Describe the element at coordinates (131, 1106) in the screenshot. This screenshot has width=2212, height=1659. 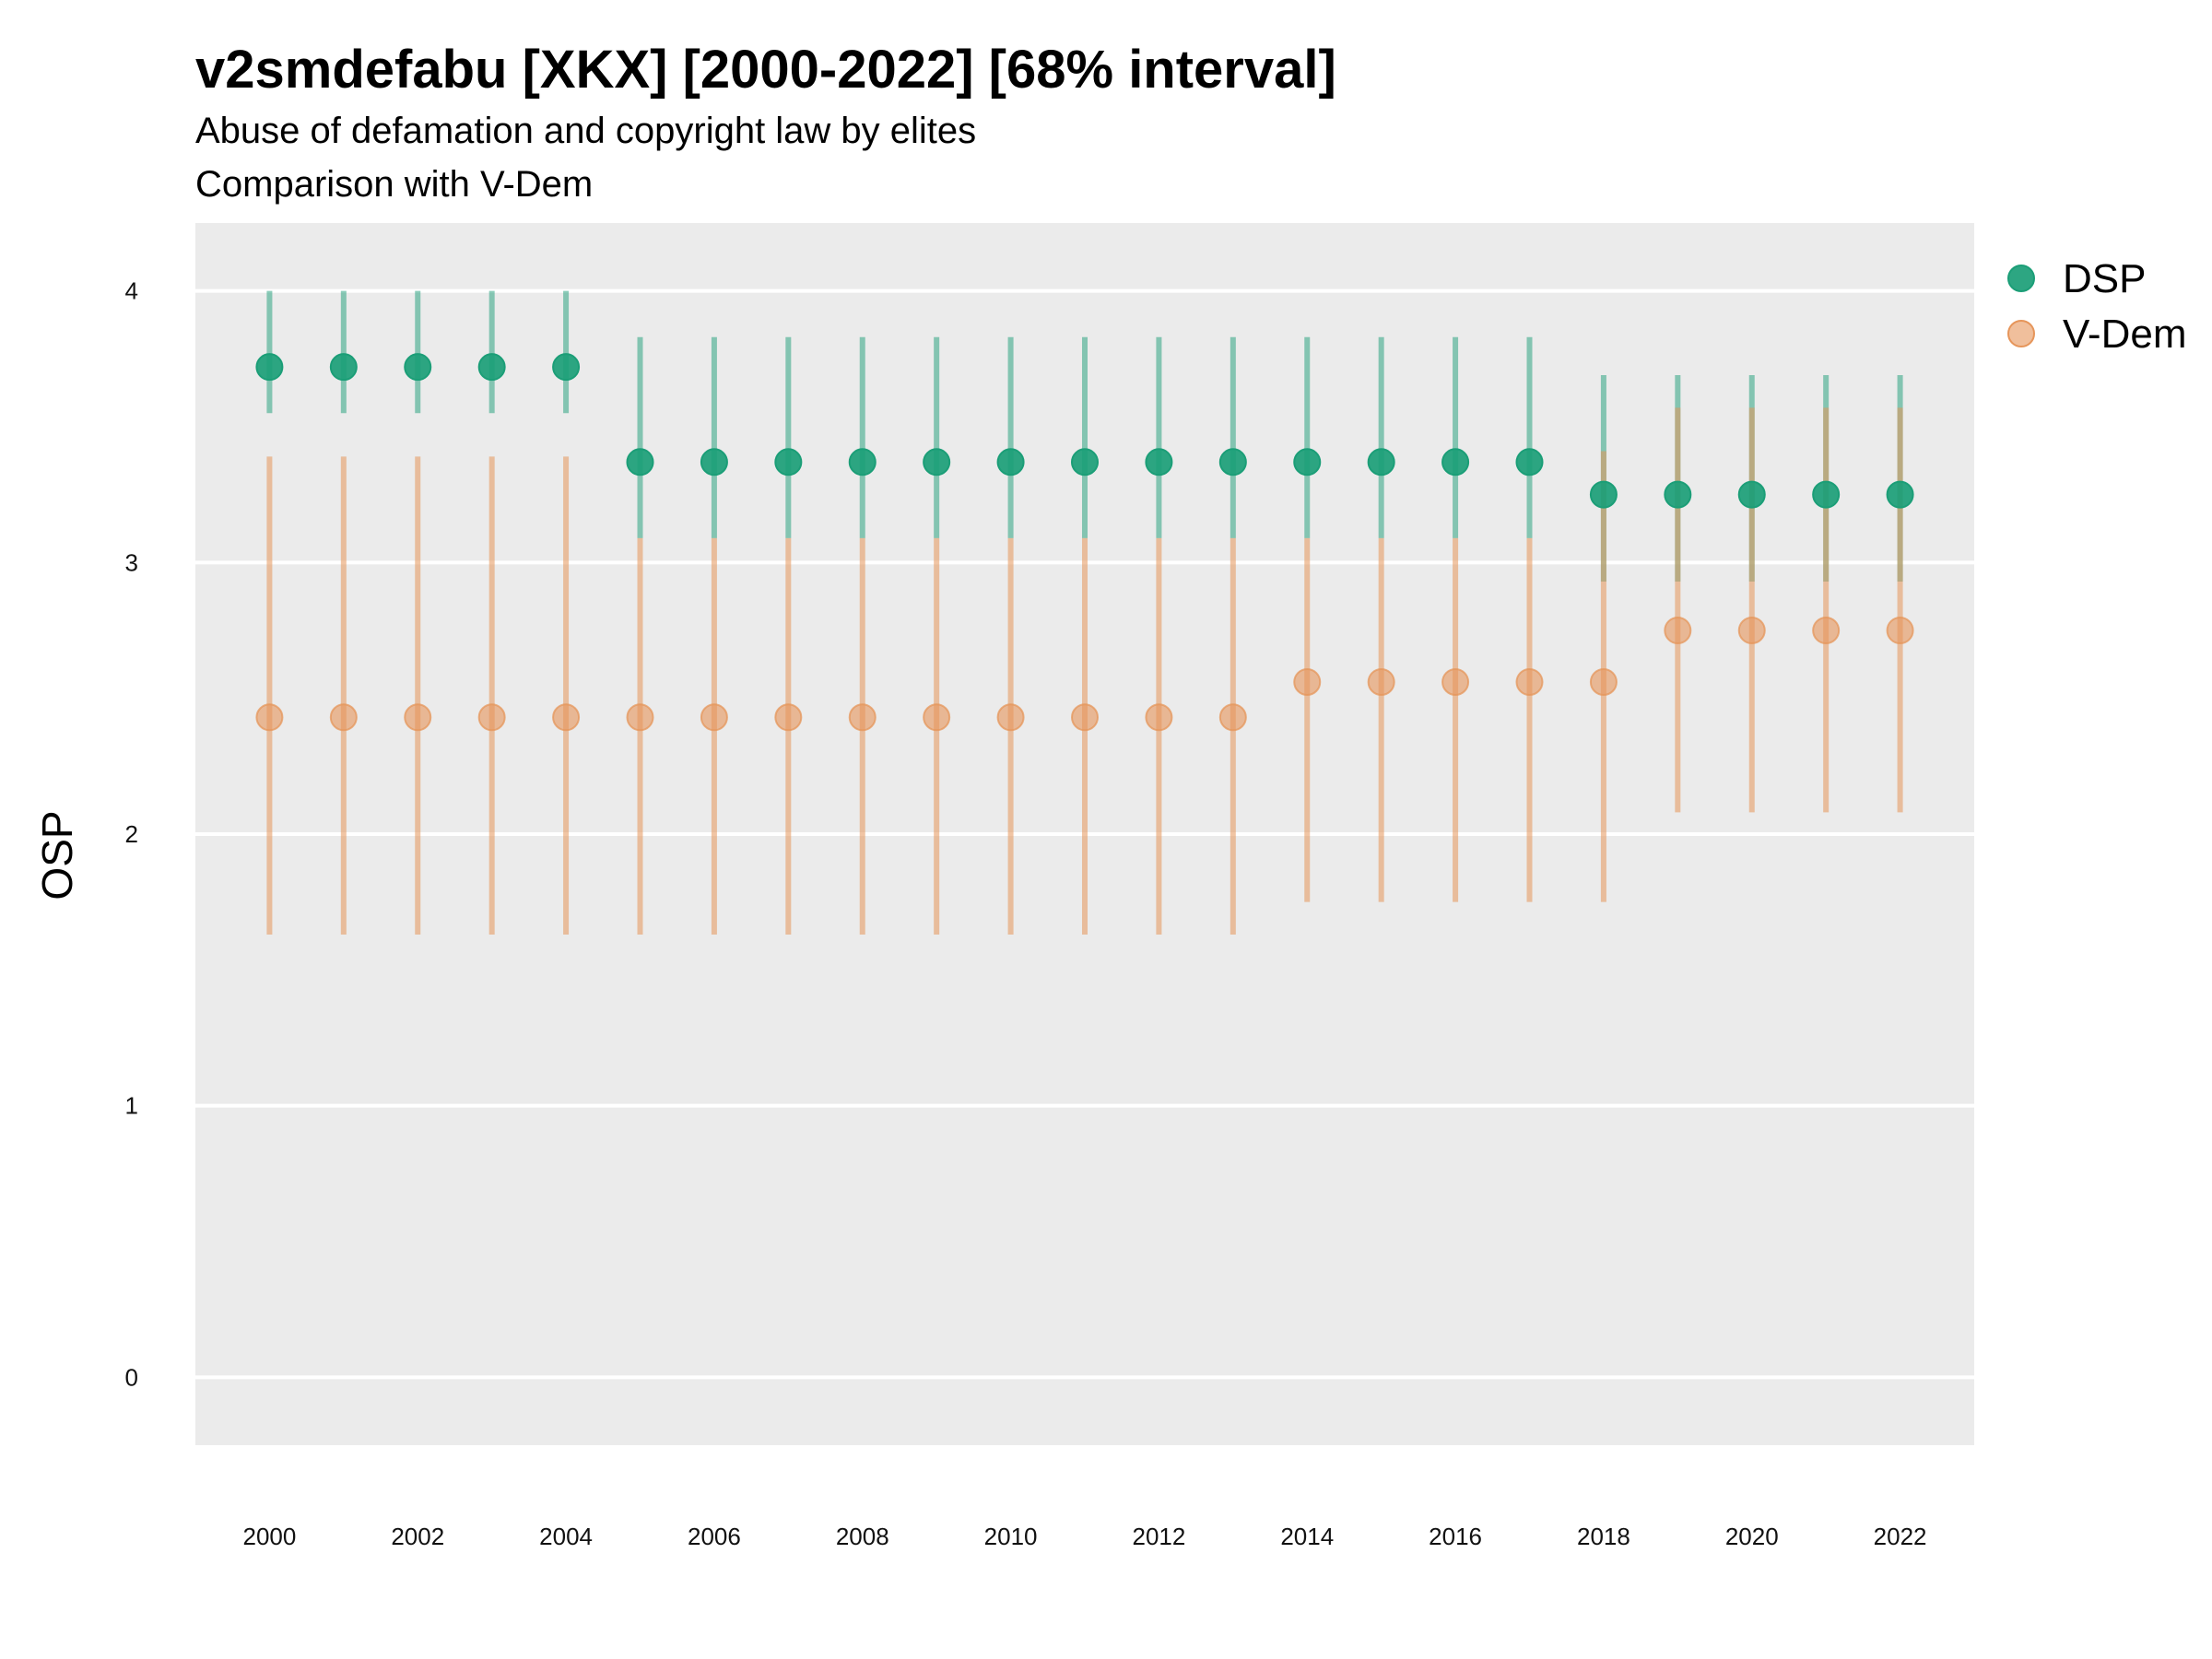
I see `y-tick-label: 1` at that location.